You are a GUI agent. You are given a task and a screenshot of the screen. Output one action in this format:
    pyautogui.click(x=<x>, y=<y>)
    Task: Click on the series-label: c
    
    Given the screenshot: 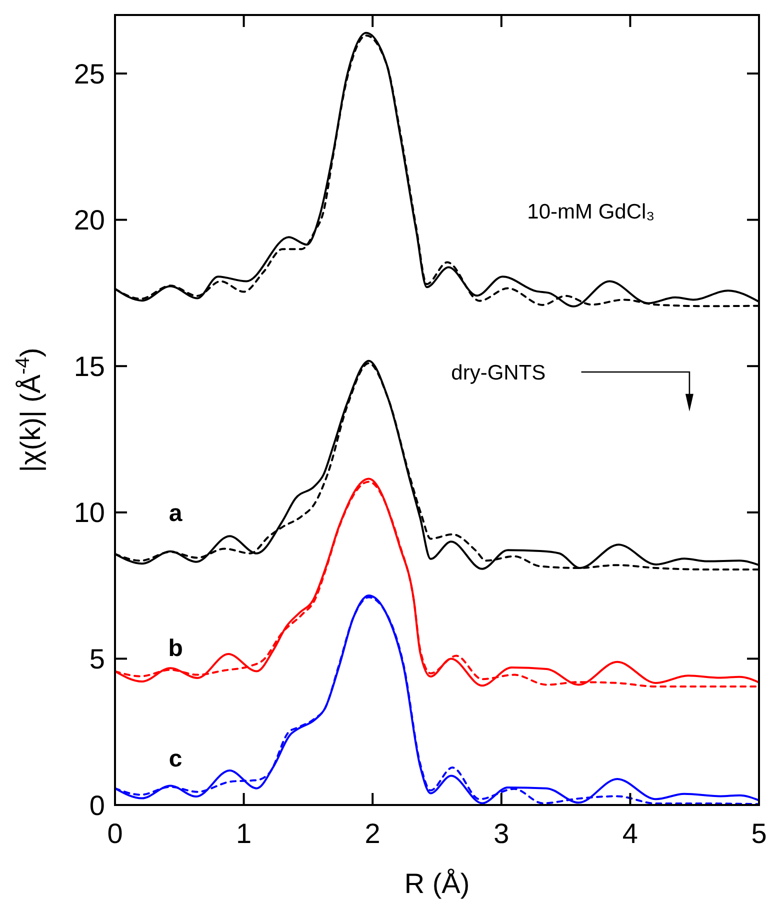 What is the action you would take?
    pyautogui.click(x=175, y=759)
    